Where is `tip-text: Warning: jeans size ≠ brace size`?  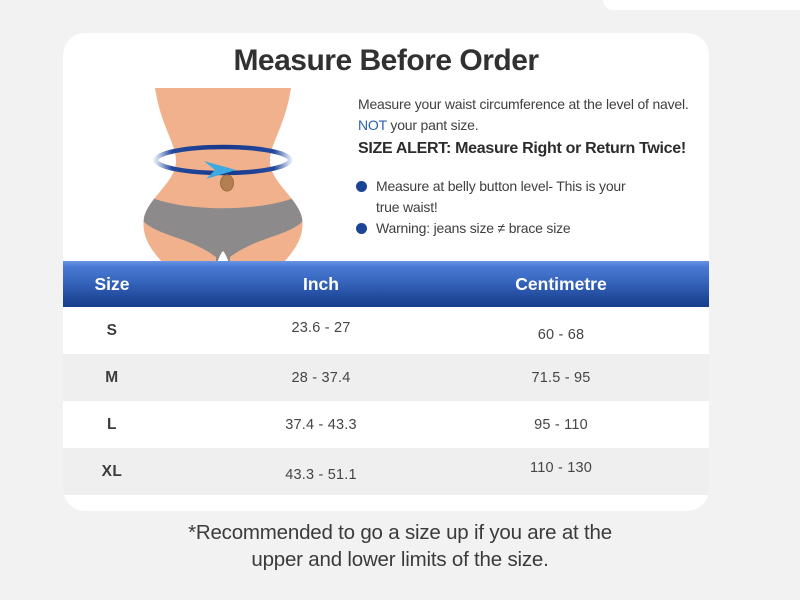
tip-text: Warning: jeans size ≠ brace size is located at coordinates (473, 228).